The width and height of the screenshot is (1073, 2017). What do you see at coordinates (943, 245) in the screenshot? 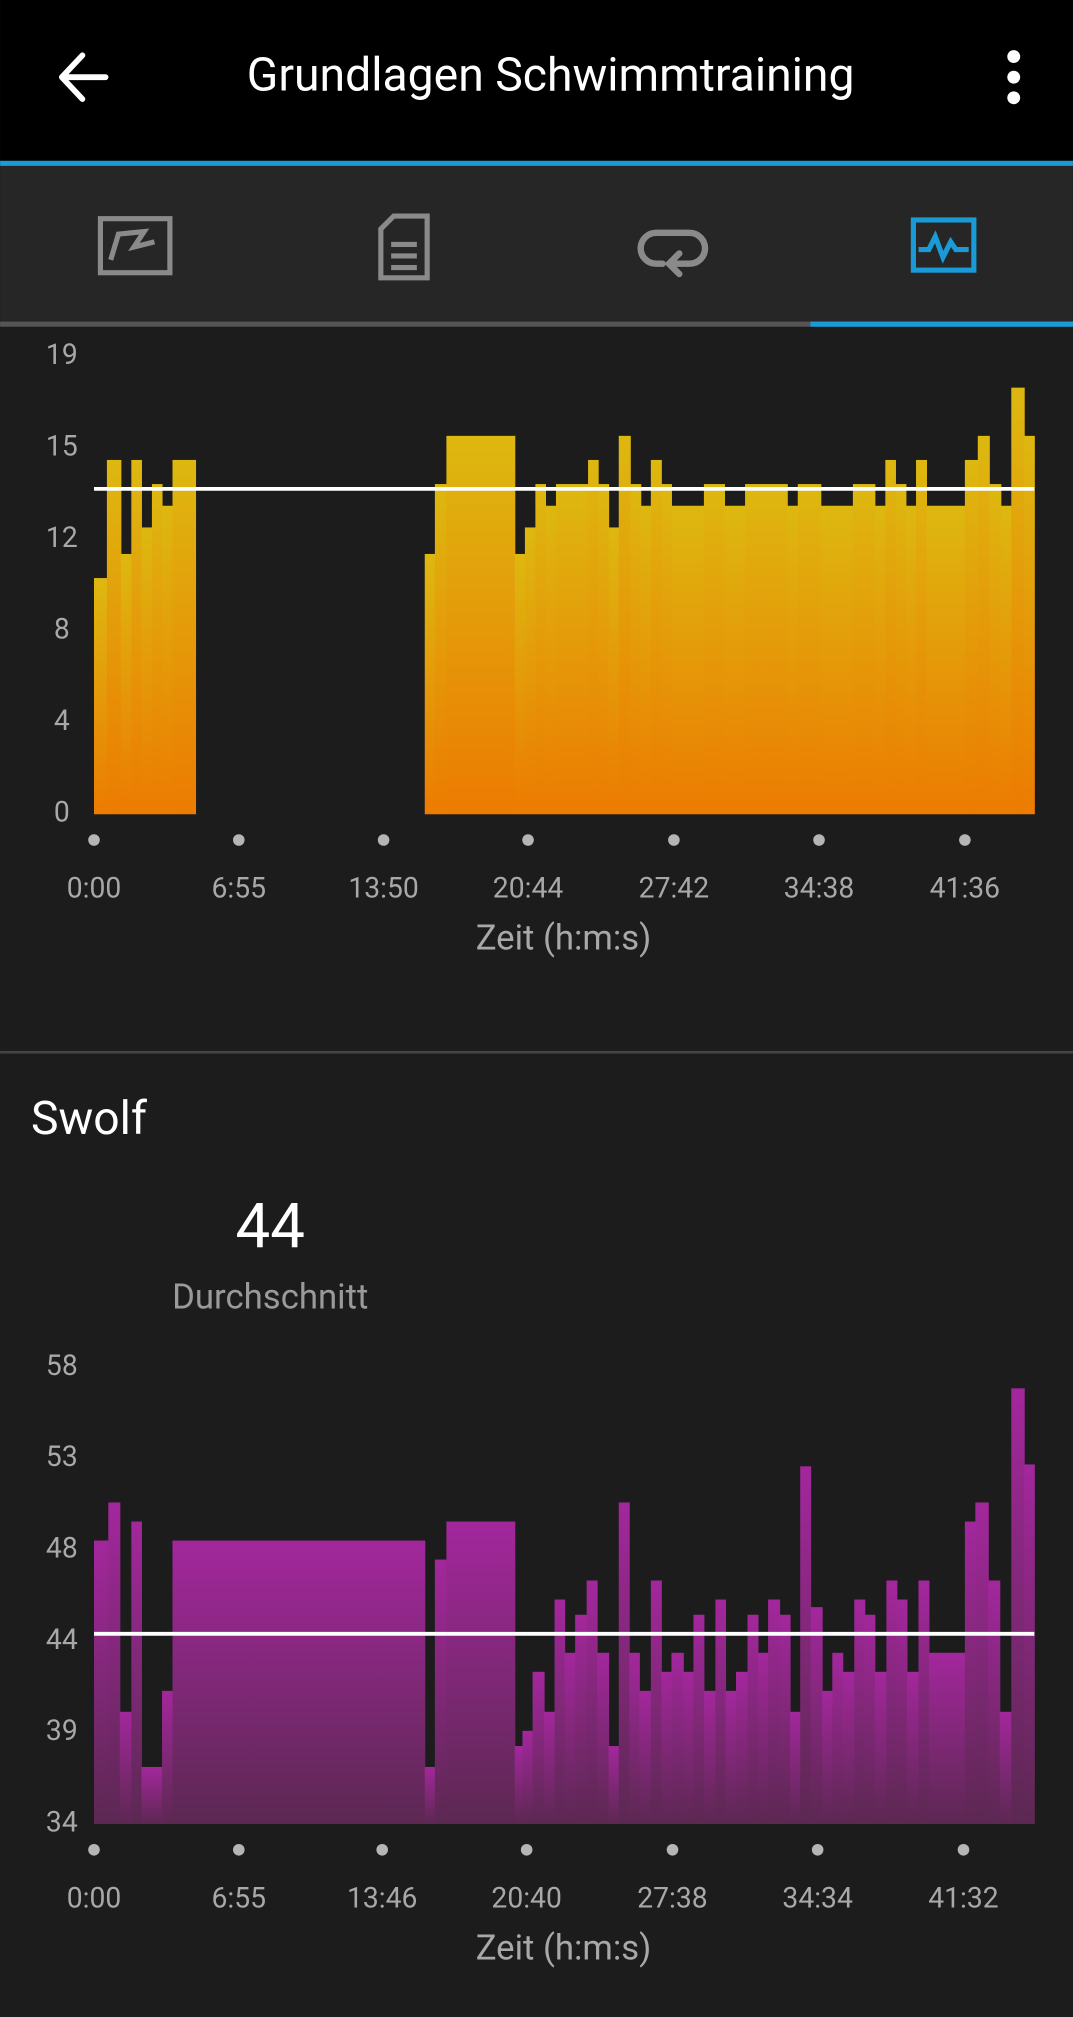
I see `tab-charts` at bounding box center [943, 245].